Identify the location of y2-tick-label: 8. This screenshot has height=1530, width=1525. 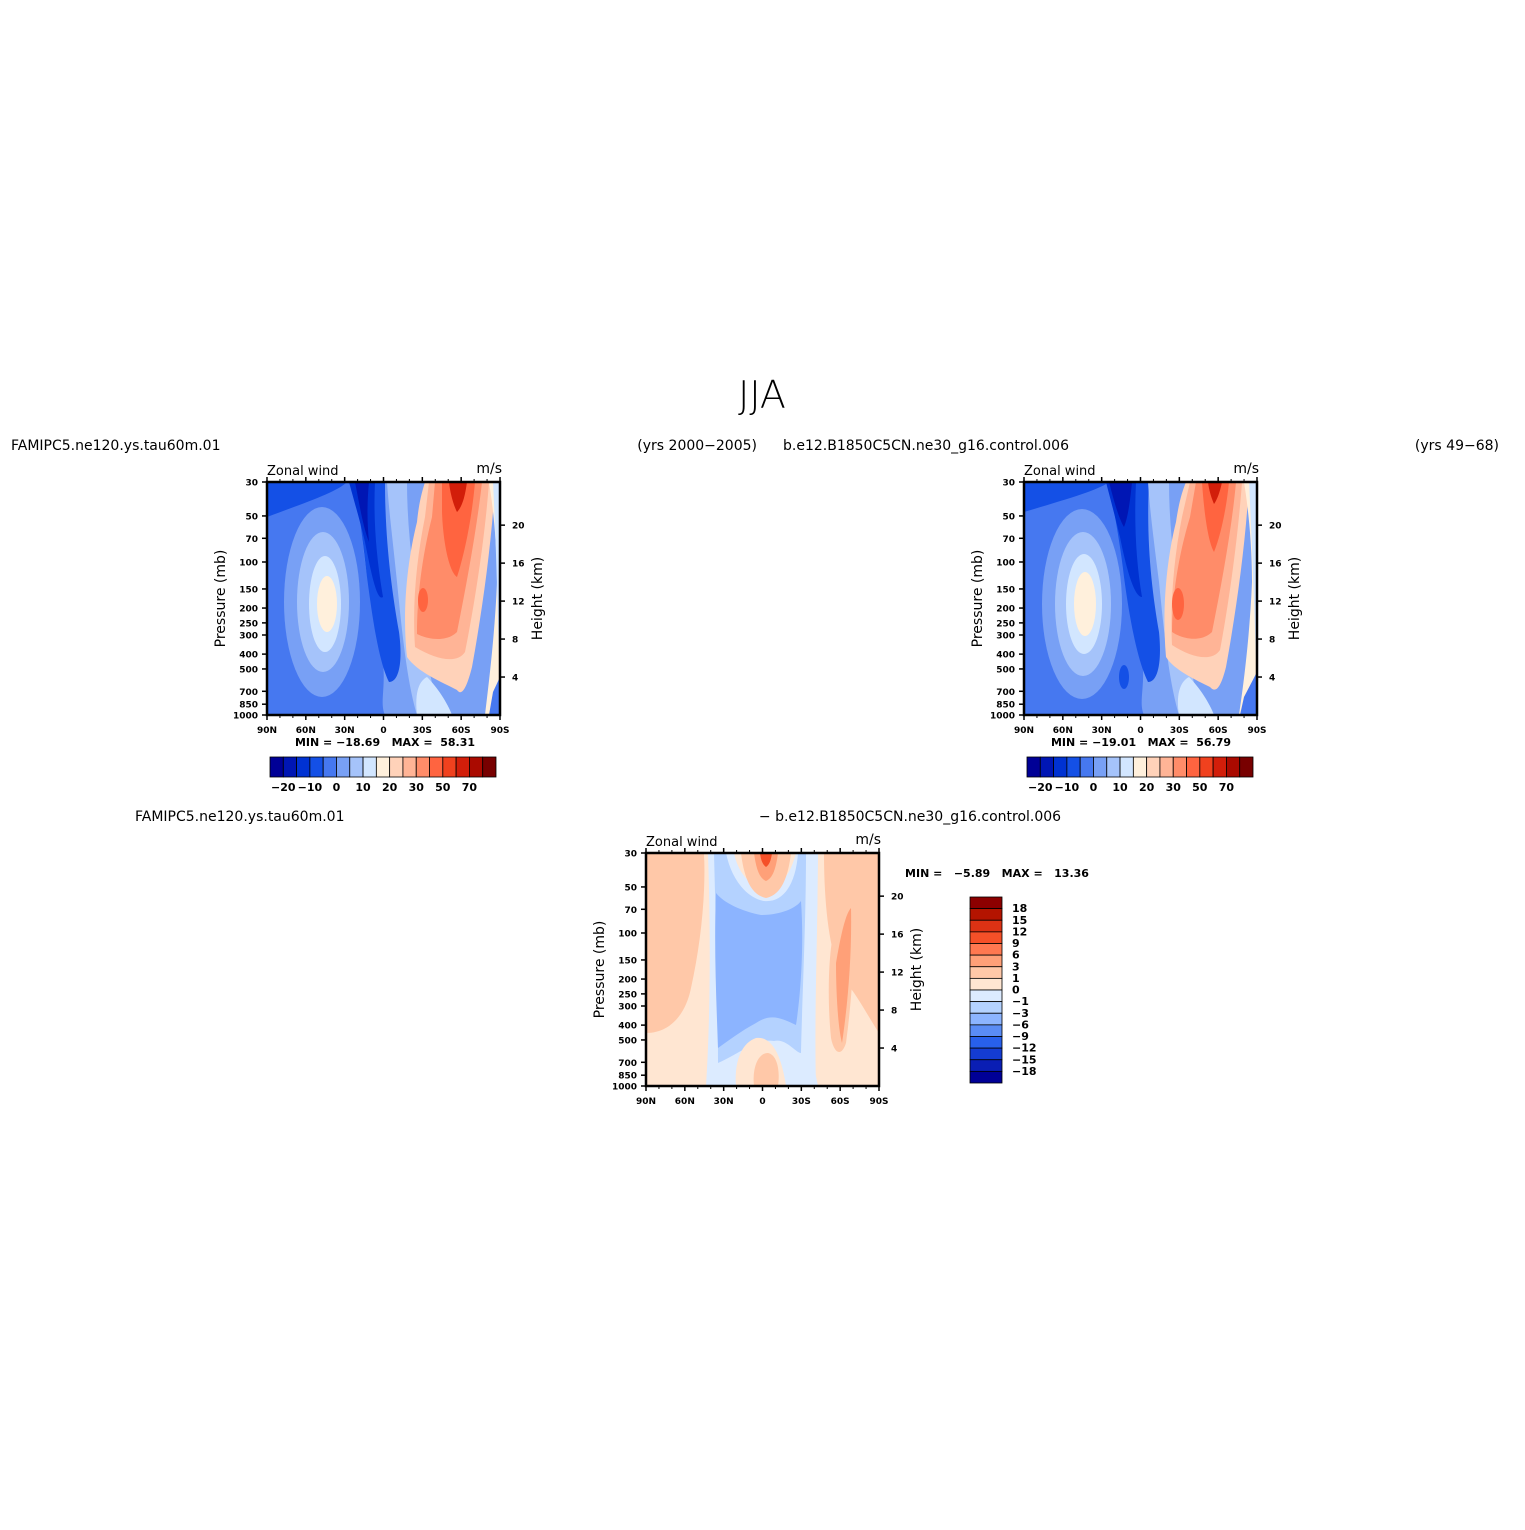
(1272, 641).